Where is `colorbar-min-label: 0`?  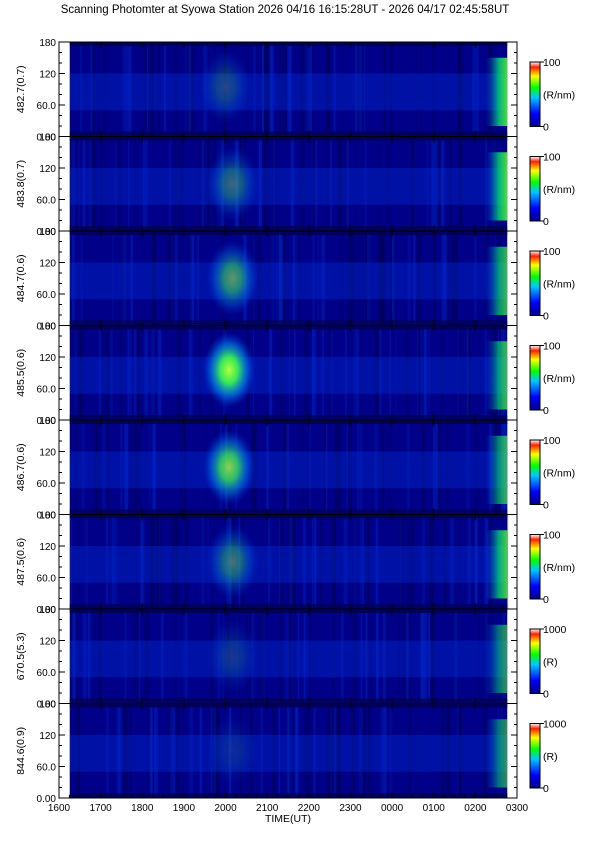
colorbar-min-label: 0 is located at coordinates (546, 695).